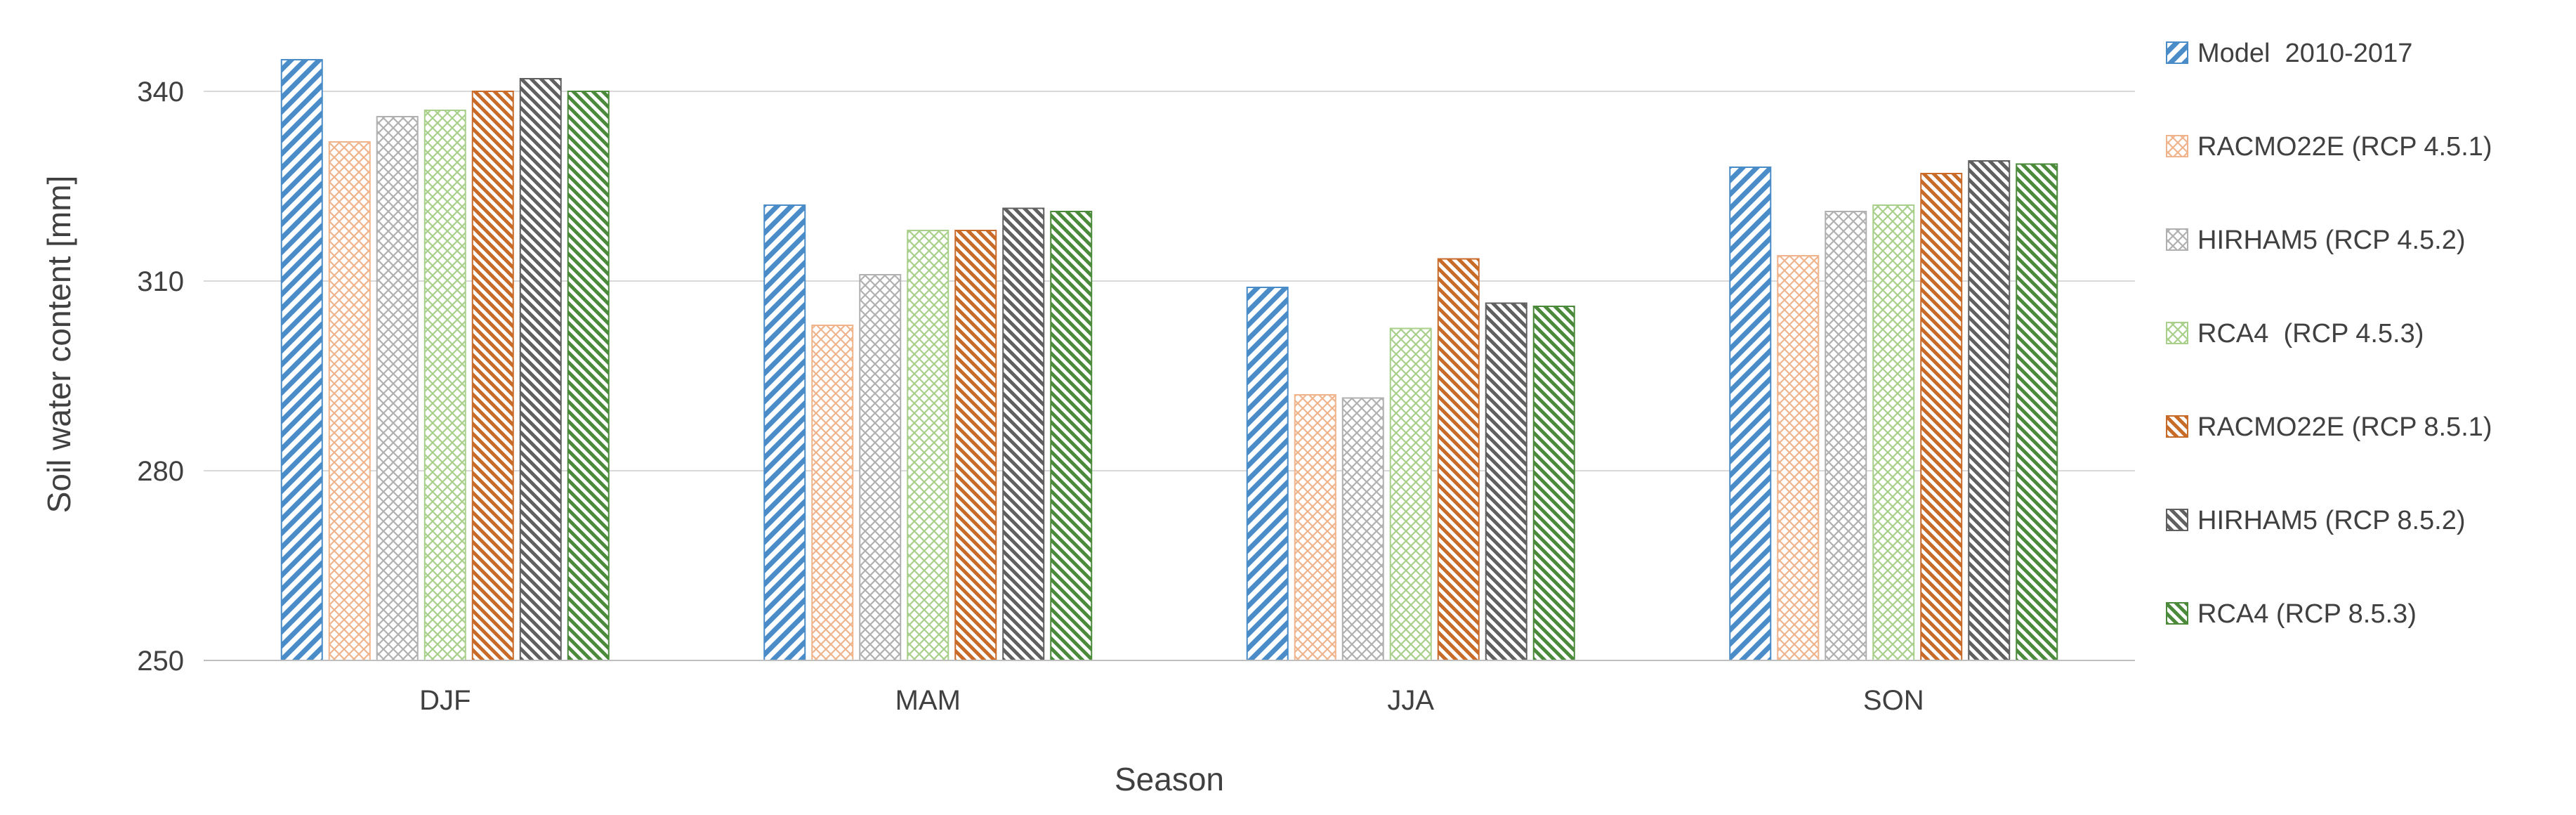  I want to click on legend-entry-3: RCA4 (RCP 4.5.3), so click(2295, 333).